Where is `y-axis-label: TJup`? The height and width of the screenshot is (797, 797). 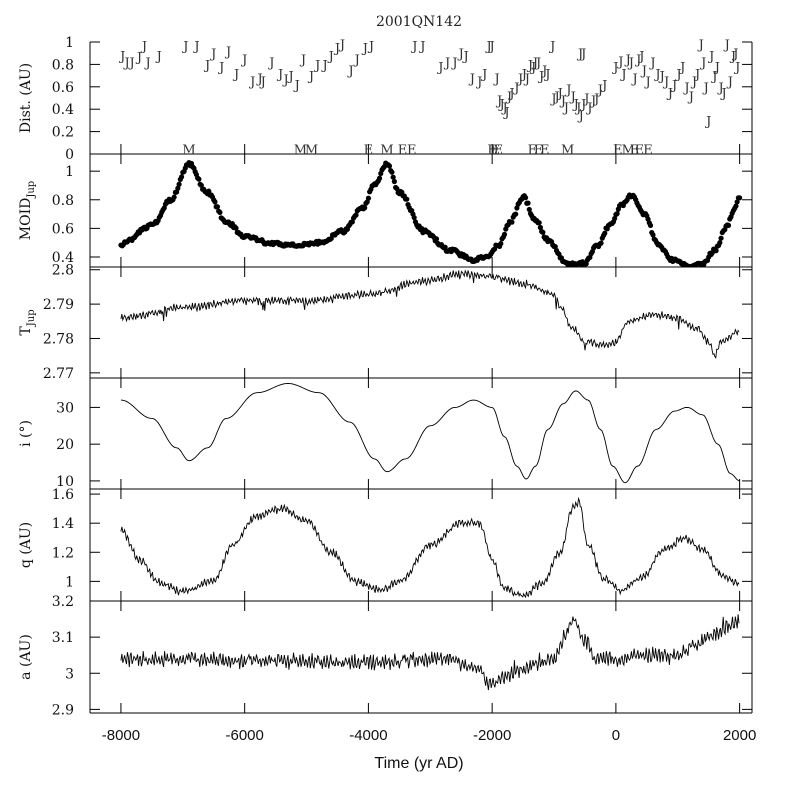 y-axis-label: TJup is located at coordinates (27, 322).